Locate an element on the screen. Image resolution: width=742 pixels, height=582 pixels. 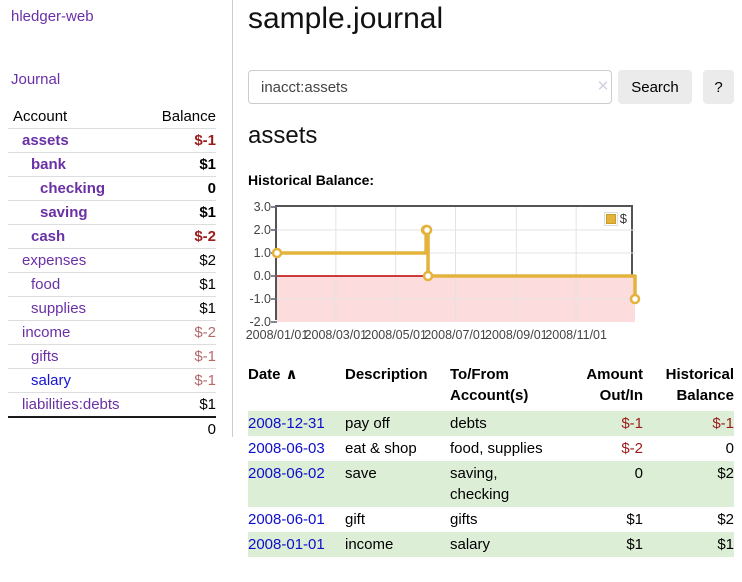
transaction-accounts: salary is located at coordinates (470, 544).